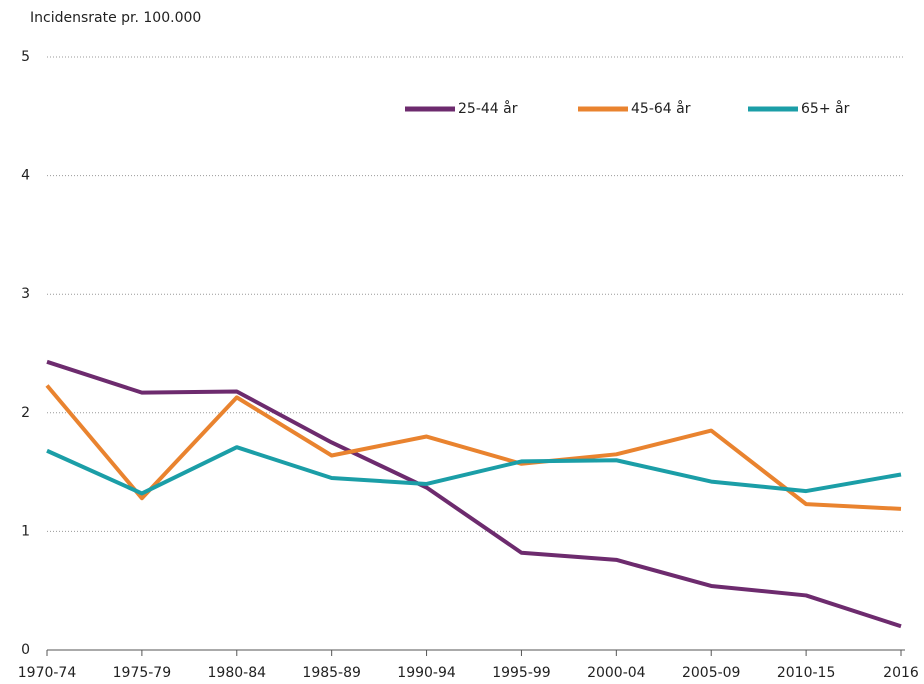  What do you see at coordinates (806, 673) in the screenshot?
I see `x-tick-label: 2010-15` at bounding box center [806, 673].